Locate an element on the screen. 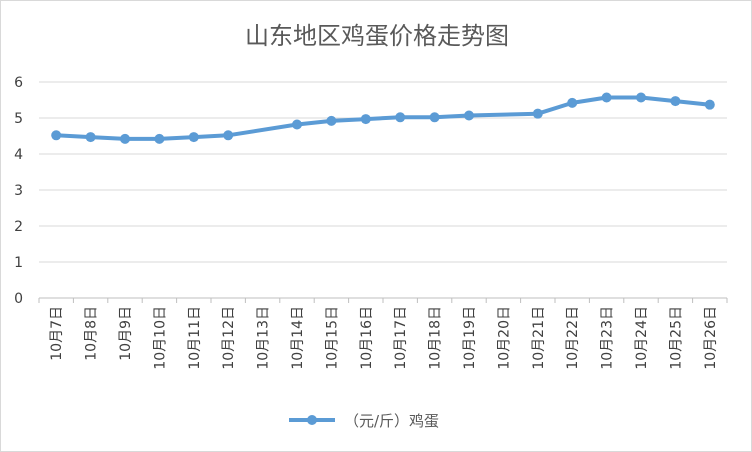 The image size is (752, 452). y-tick-label: 3 is located at coordinates (18, 191).